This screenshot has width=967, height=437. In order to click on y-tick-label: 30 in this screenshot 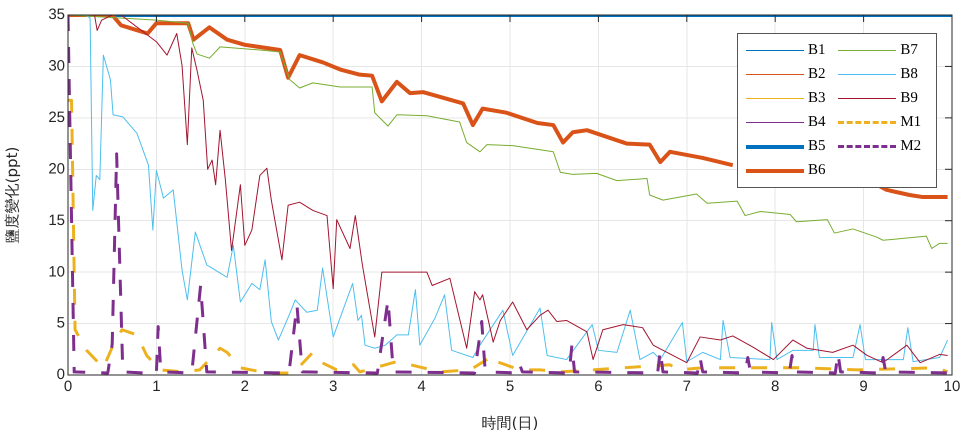, I will do `click(56, 66)`.